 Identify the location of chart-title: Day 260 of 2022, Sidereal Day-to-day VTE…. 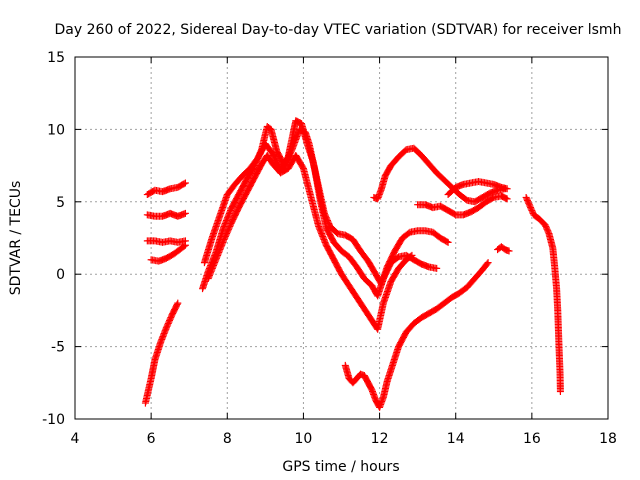
(338, 30).